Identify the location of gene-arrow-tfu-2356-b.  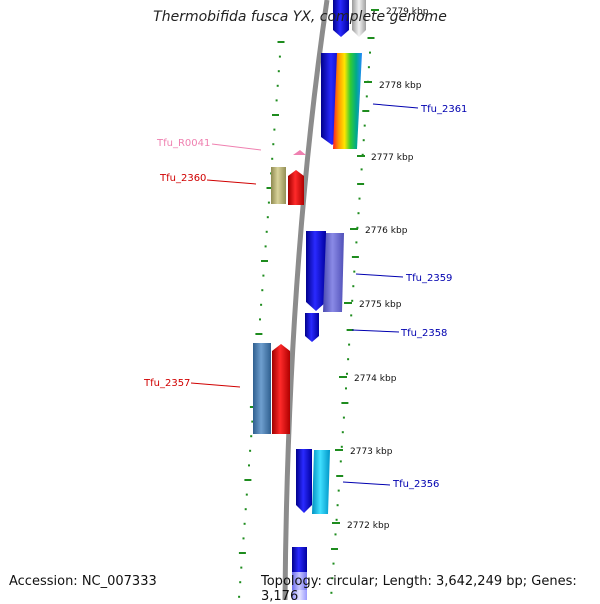
(321, 482).